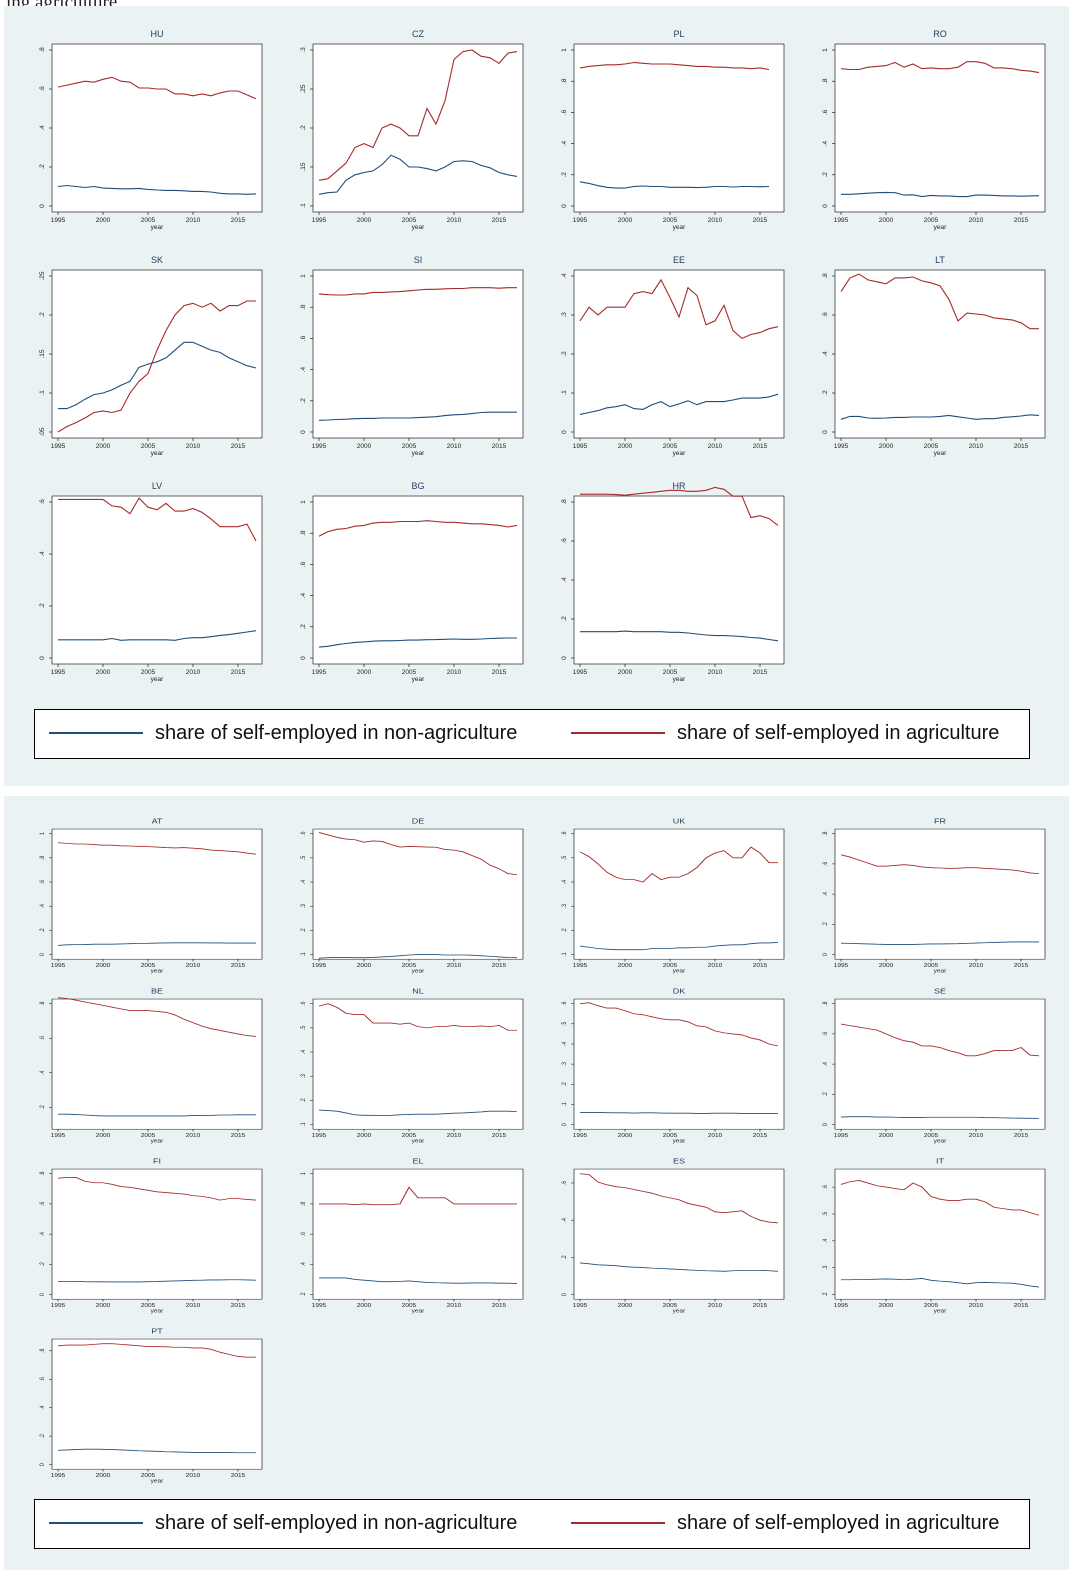 The width and height of the screenshot is (1073, 1574). I want to click on chart-svg: CZ .1 .15 .2 .25 .3 1995 2000 2005 2010 2015 year, so click(412, 130).